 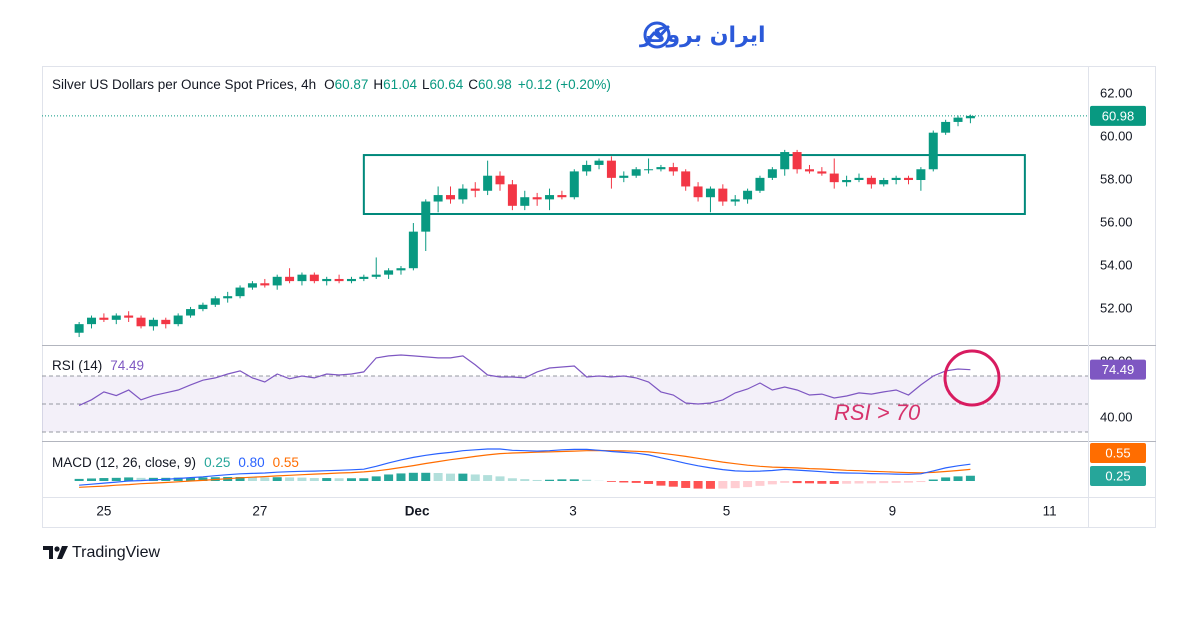 I want to click on x-tick-label: 9, so click(x=893, y=511).